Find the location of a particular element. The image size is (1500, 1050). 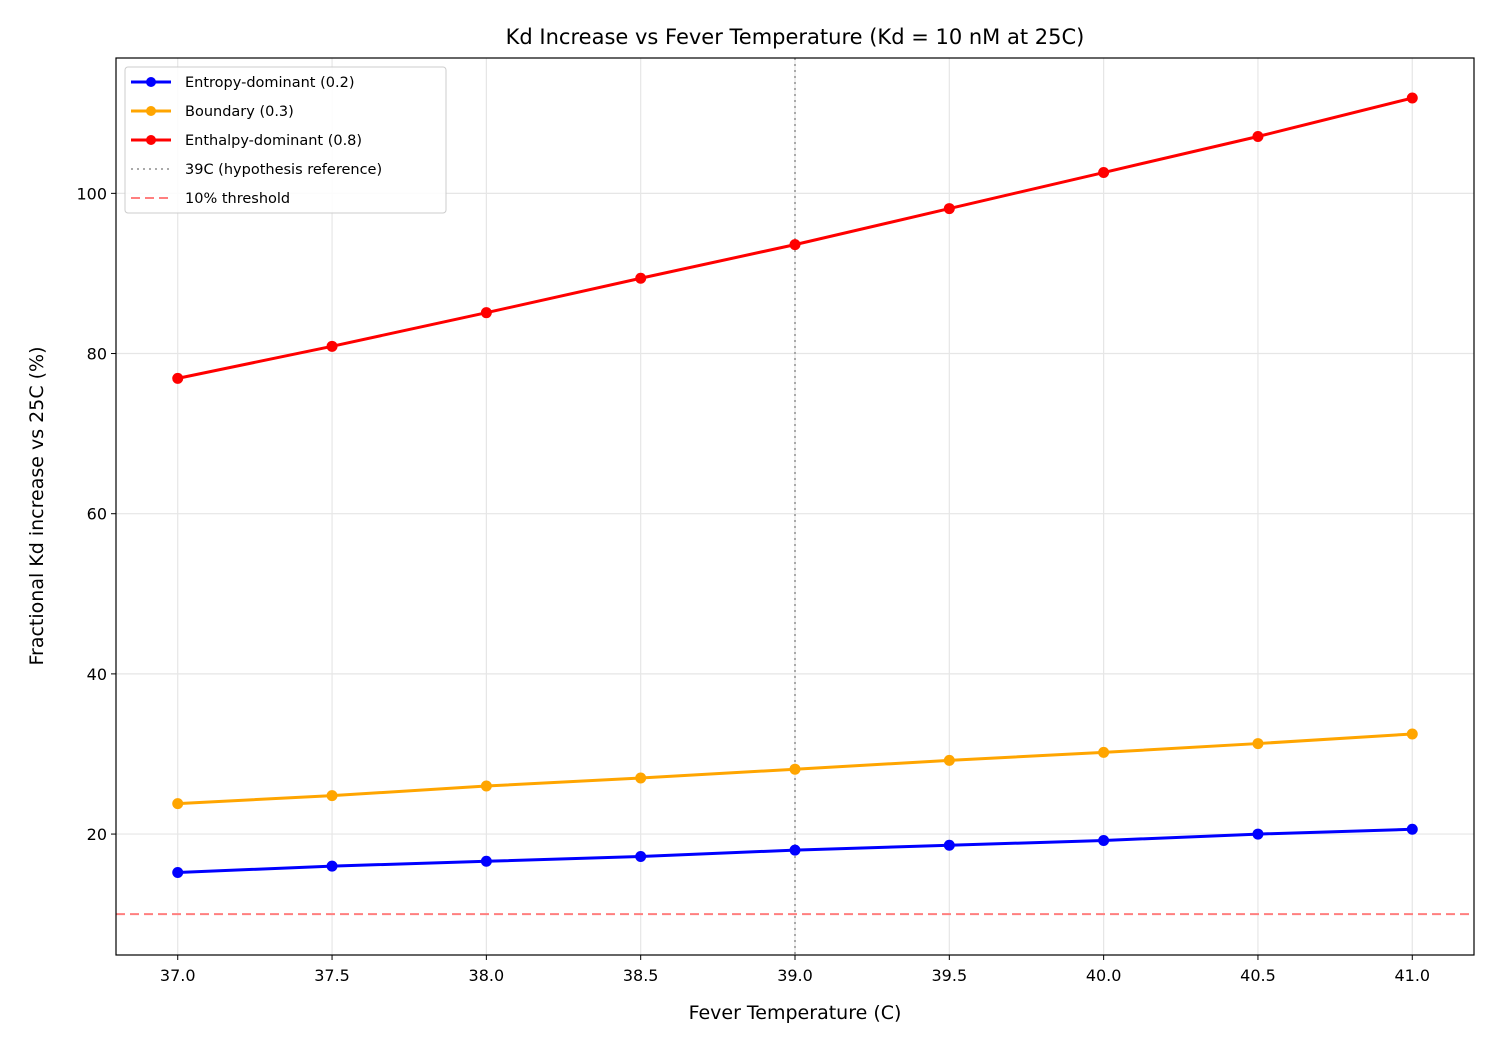

y-tick-label: 100 is located at coordinates (91, 193).